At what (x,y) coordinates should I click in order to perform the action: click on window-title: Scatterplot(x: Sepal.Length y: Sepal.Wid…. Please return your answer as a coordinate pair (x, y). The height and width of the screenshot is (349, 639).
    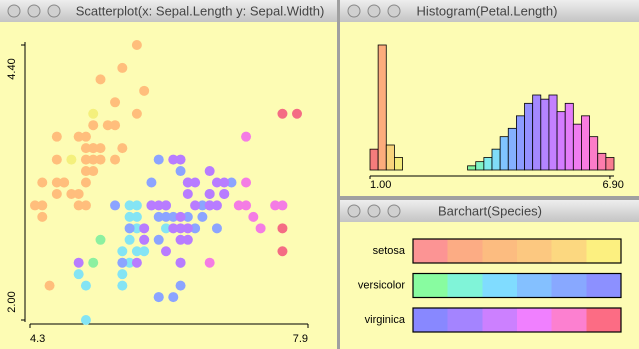
    Looking at the image, I should click on (200, 10).